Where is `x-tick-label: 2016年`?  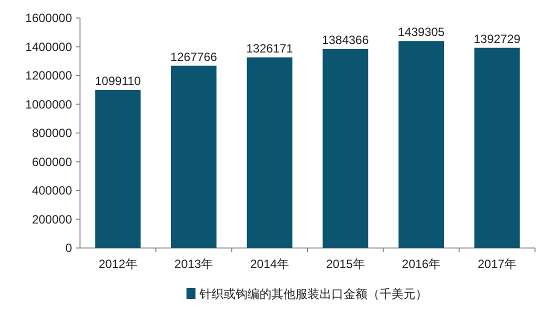 x-tick-label: 2016年 is located at coordinates (421, 264).